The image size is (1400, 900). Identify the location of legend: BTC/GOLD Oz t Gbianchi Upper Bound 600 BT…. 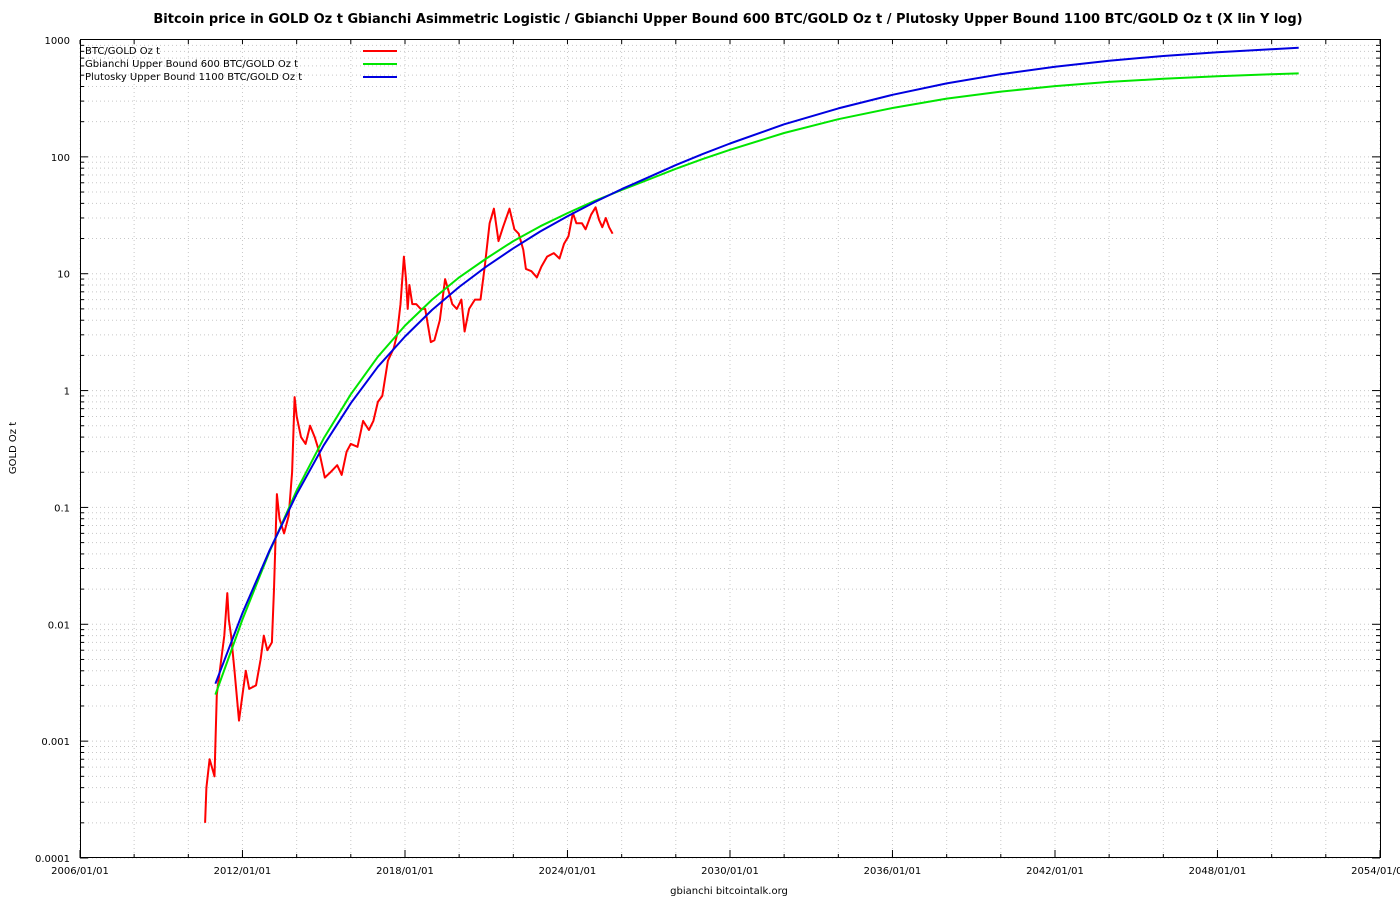
(241, 64).